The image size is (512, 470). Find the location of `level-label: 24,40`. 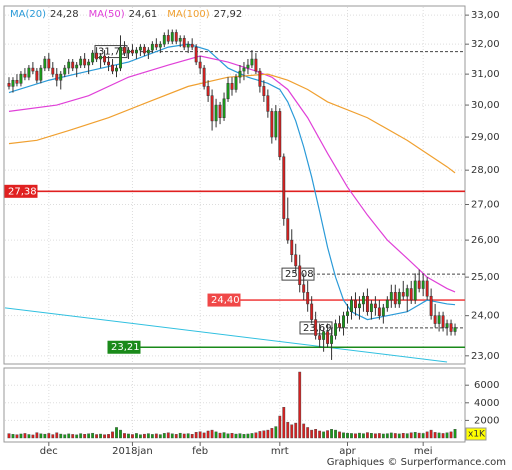

level-label: 24,40 is located at coordinates (225, 300).